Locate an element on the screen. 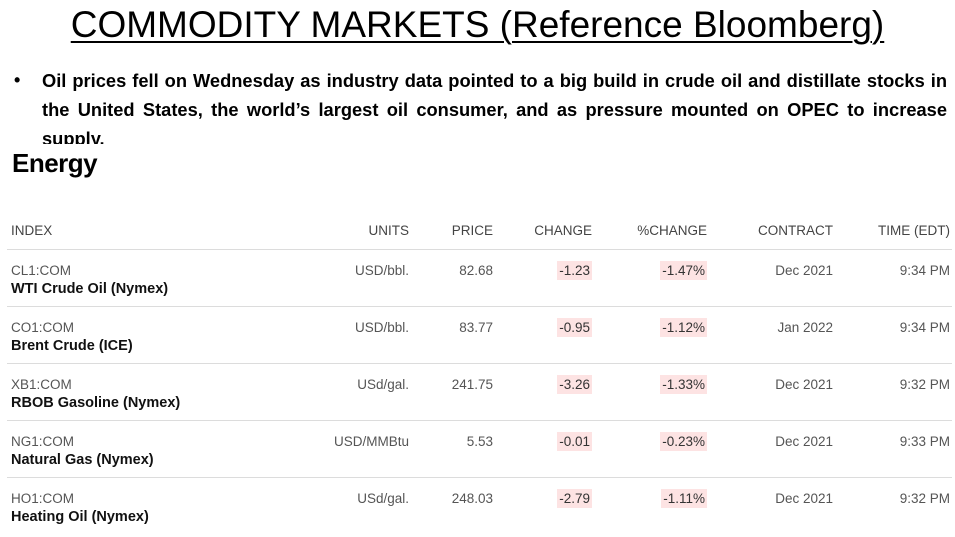 The width and height of the screenshot is (955, 537). header-contract: CONTRACT is located at coordinates (795, 230).